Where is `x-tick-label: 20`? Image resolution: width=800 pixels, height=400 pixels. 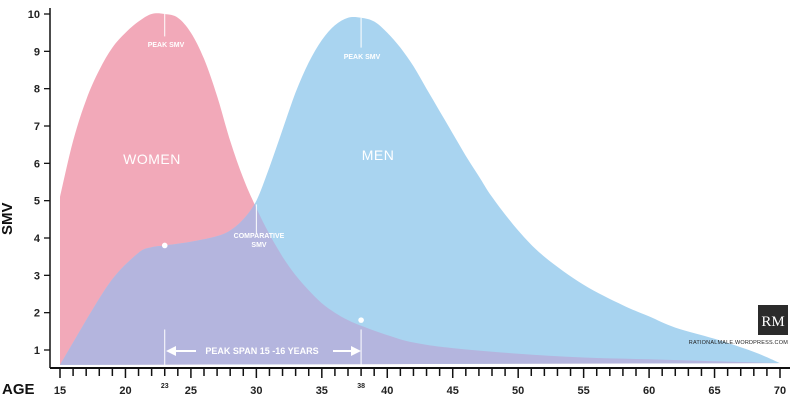
x-tick-label: 20 is located at coordinates (125, 391).